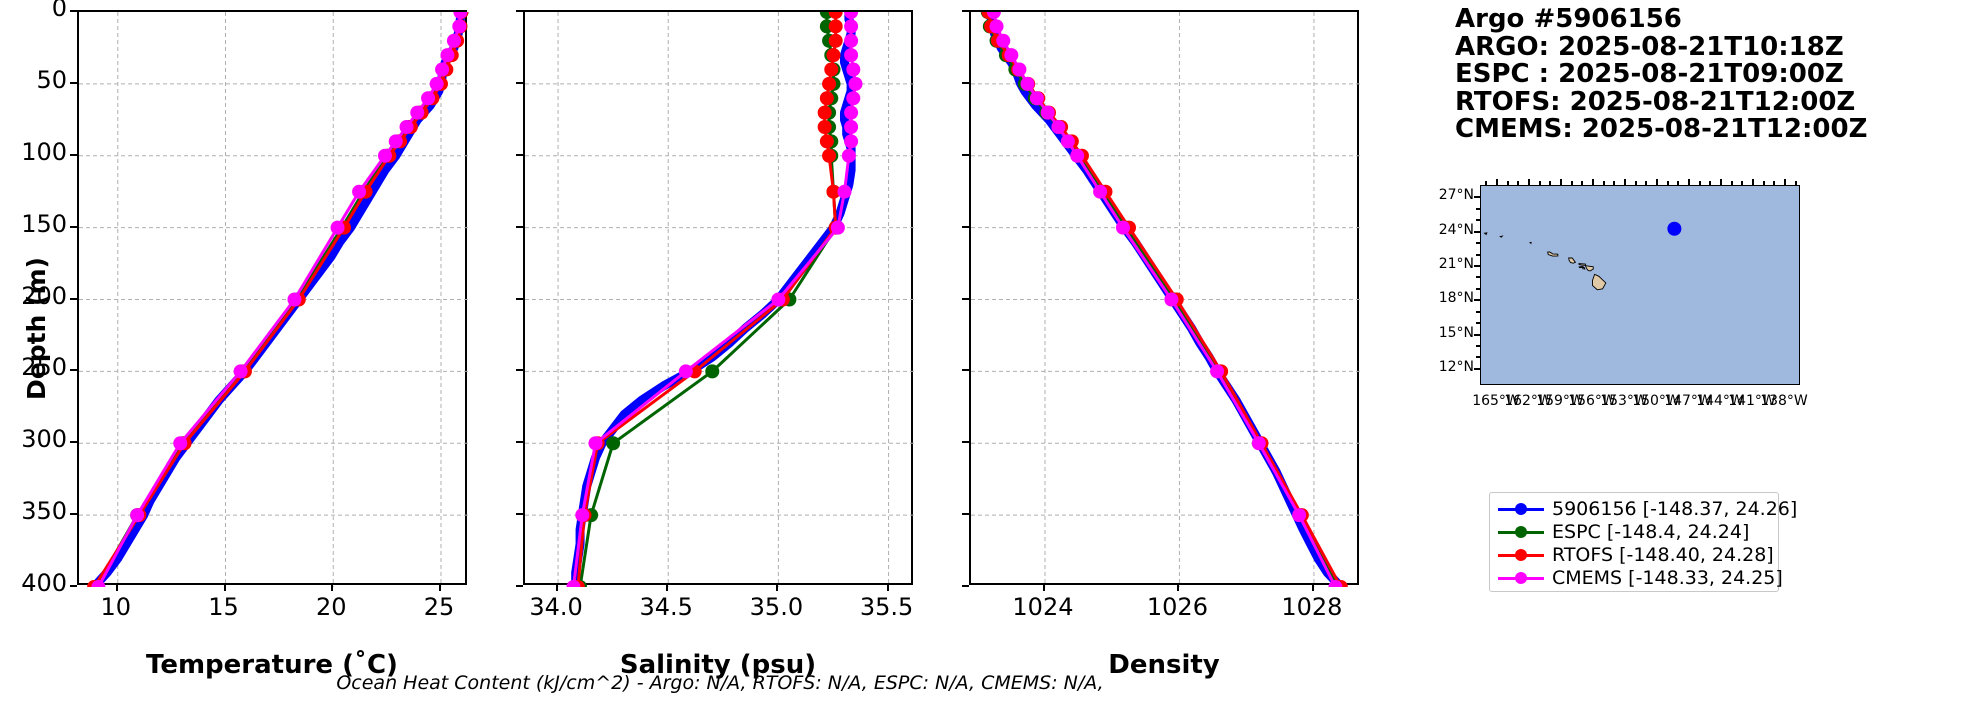  What do you see at coordinates (44, 583) in the screenshot?
I see `depth-ytick: 400` at bounding box center [44, 583].